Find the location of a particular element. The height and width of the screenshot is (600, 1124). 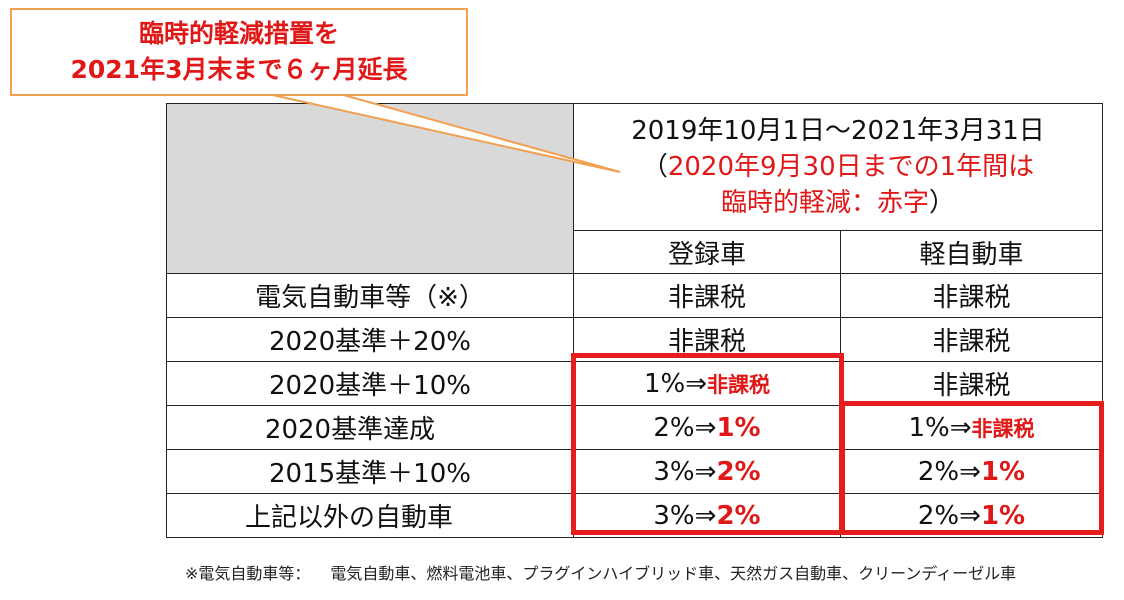

table-row: 2020基準＋10% 1%⇒非課税 非課税 is located at coordinates (634, 383).